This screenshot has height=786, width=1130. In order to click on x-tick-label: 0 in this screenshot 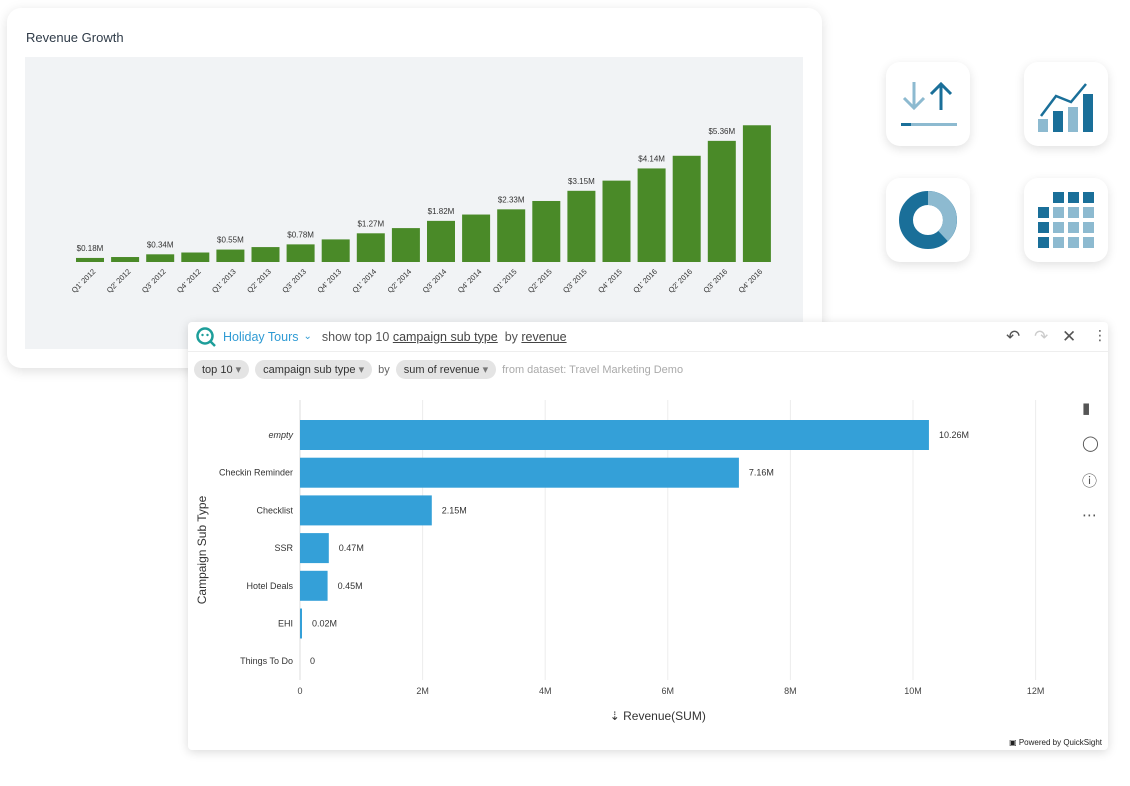, I will do `click(299, 691)`.